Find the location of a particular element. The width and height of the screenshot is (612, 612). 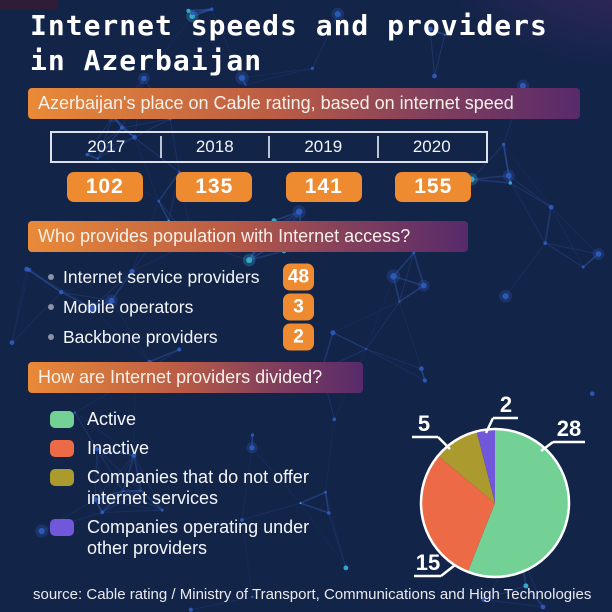

provider-row-mobile: Mobile operators 3 is located at coordinates (213, 307).